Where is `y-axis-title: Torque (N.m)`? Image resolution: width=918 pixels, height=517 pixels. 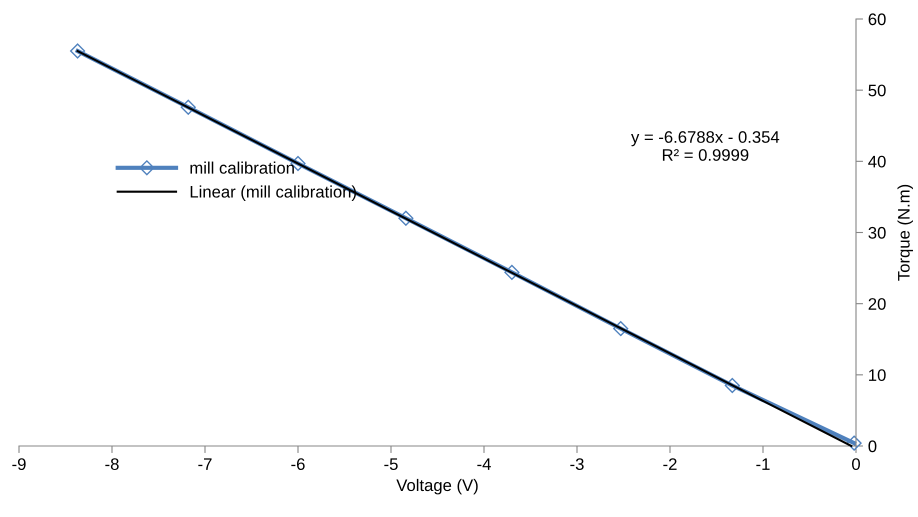
y-axis-title: Torque (N.m) is located at coordinates (905, 232).